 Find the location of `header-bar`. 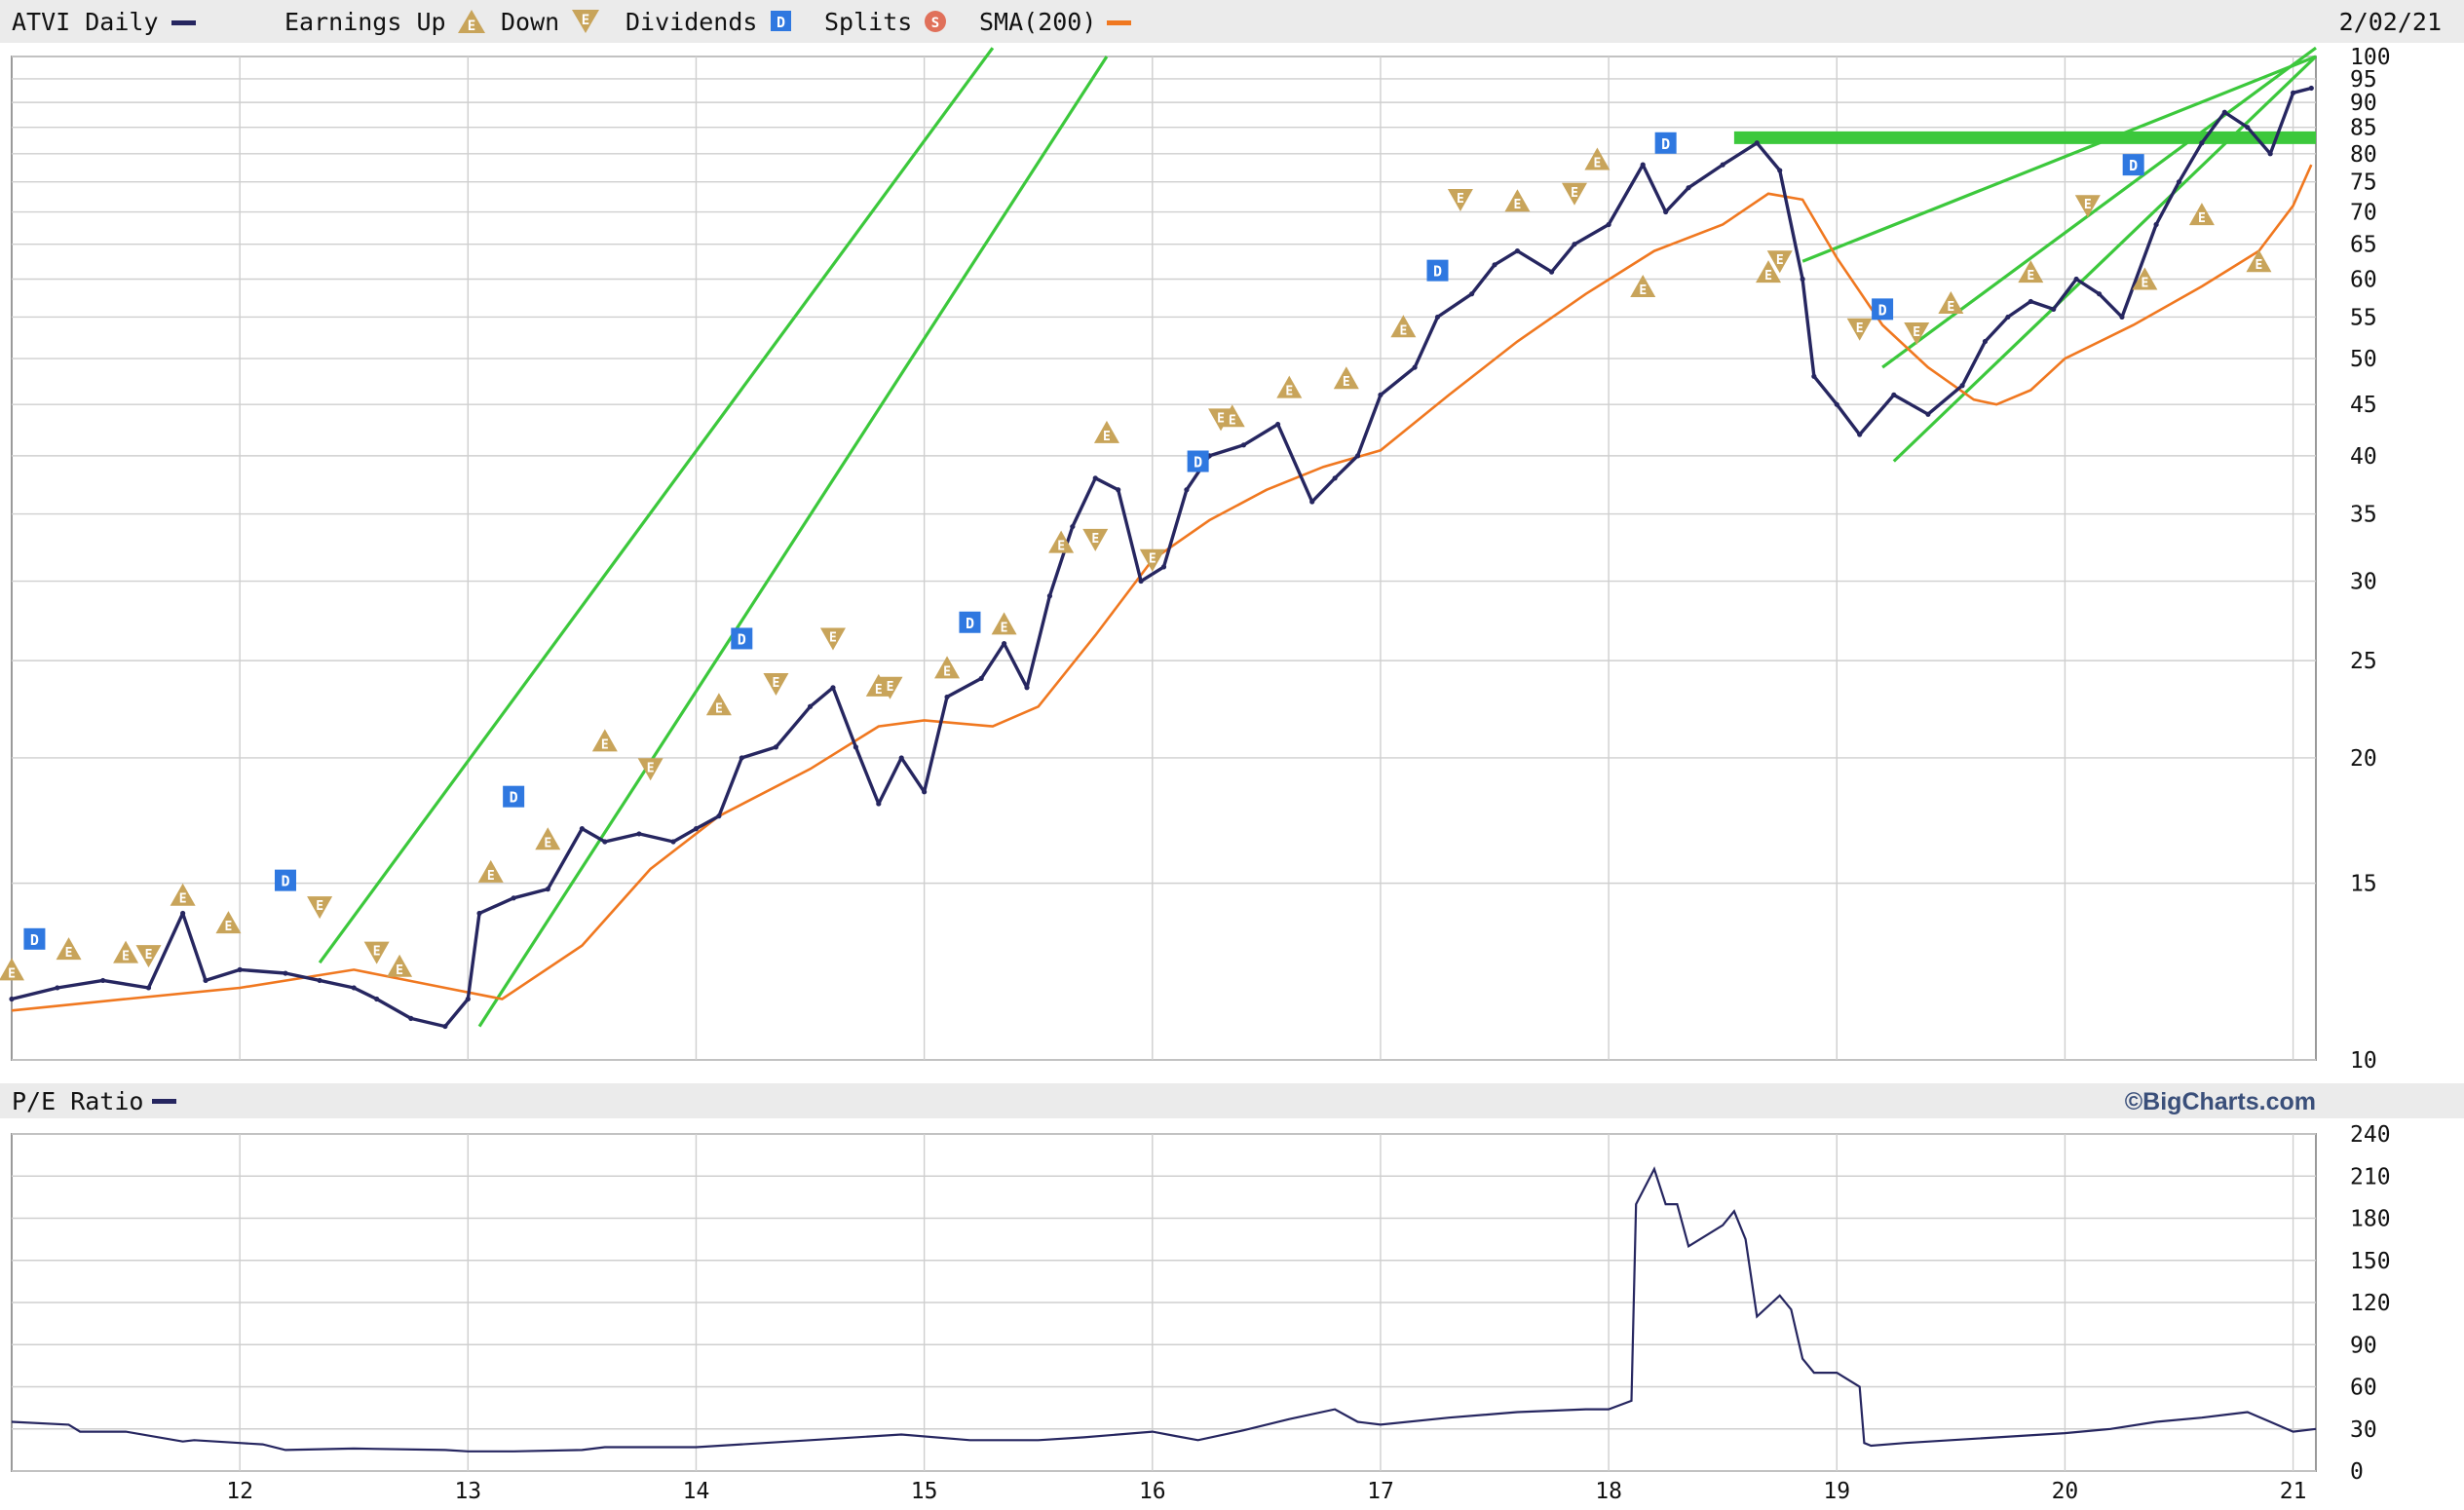

header-bar is located at coordinates (1232, 21).